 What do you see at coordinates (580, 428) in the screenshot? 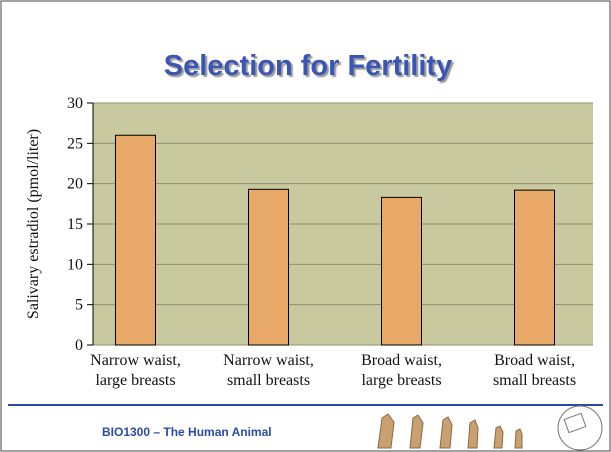
I see `logo` at bounding box center [580, 428].